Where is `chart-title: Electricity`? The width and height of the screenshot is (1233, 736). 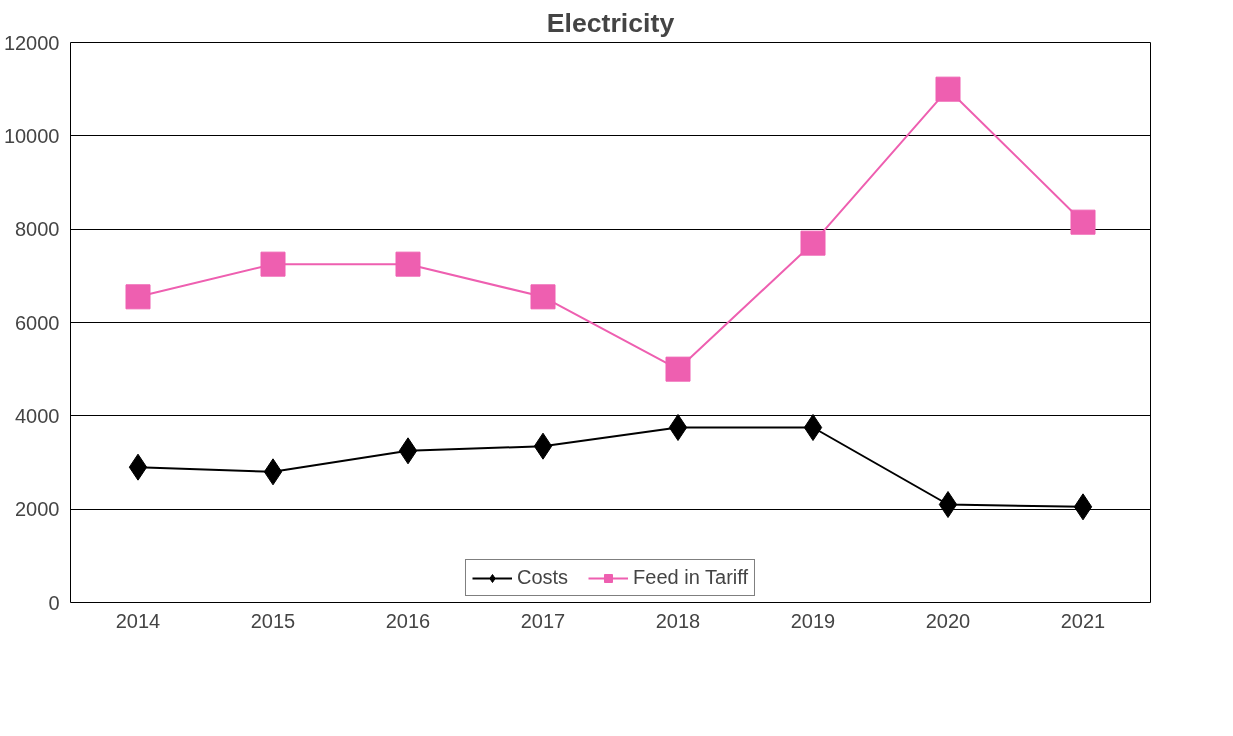 chart-title: Electricity is located at coordinates (610, 22).